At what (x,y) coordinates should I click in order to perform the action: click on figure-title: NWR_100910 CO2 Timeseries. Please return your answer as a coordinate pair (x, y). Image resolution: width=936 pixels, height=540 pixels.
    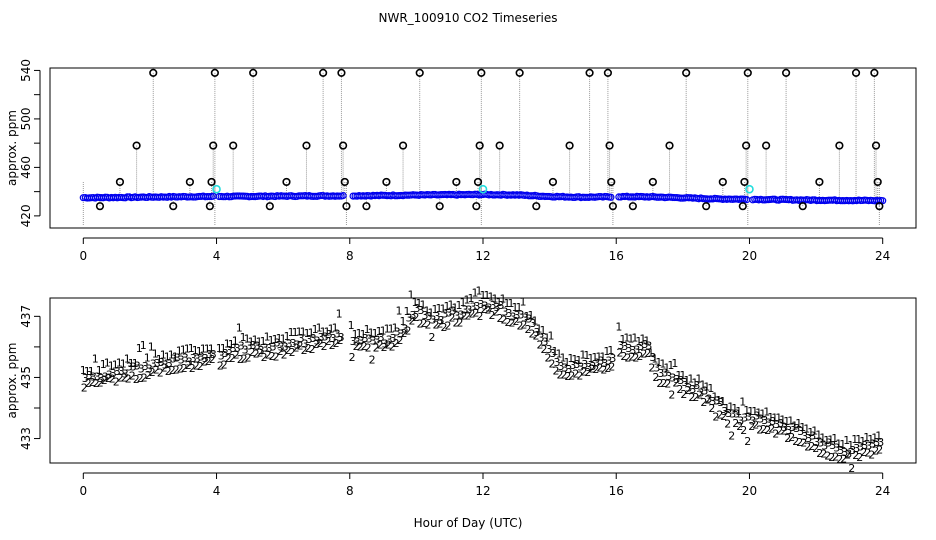
    Looking at the image, I should click on (468, 18).